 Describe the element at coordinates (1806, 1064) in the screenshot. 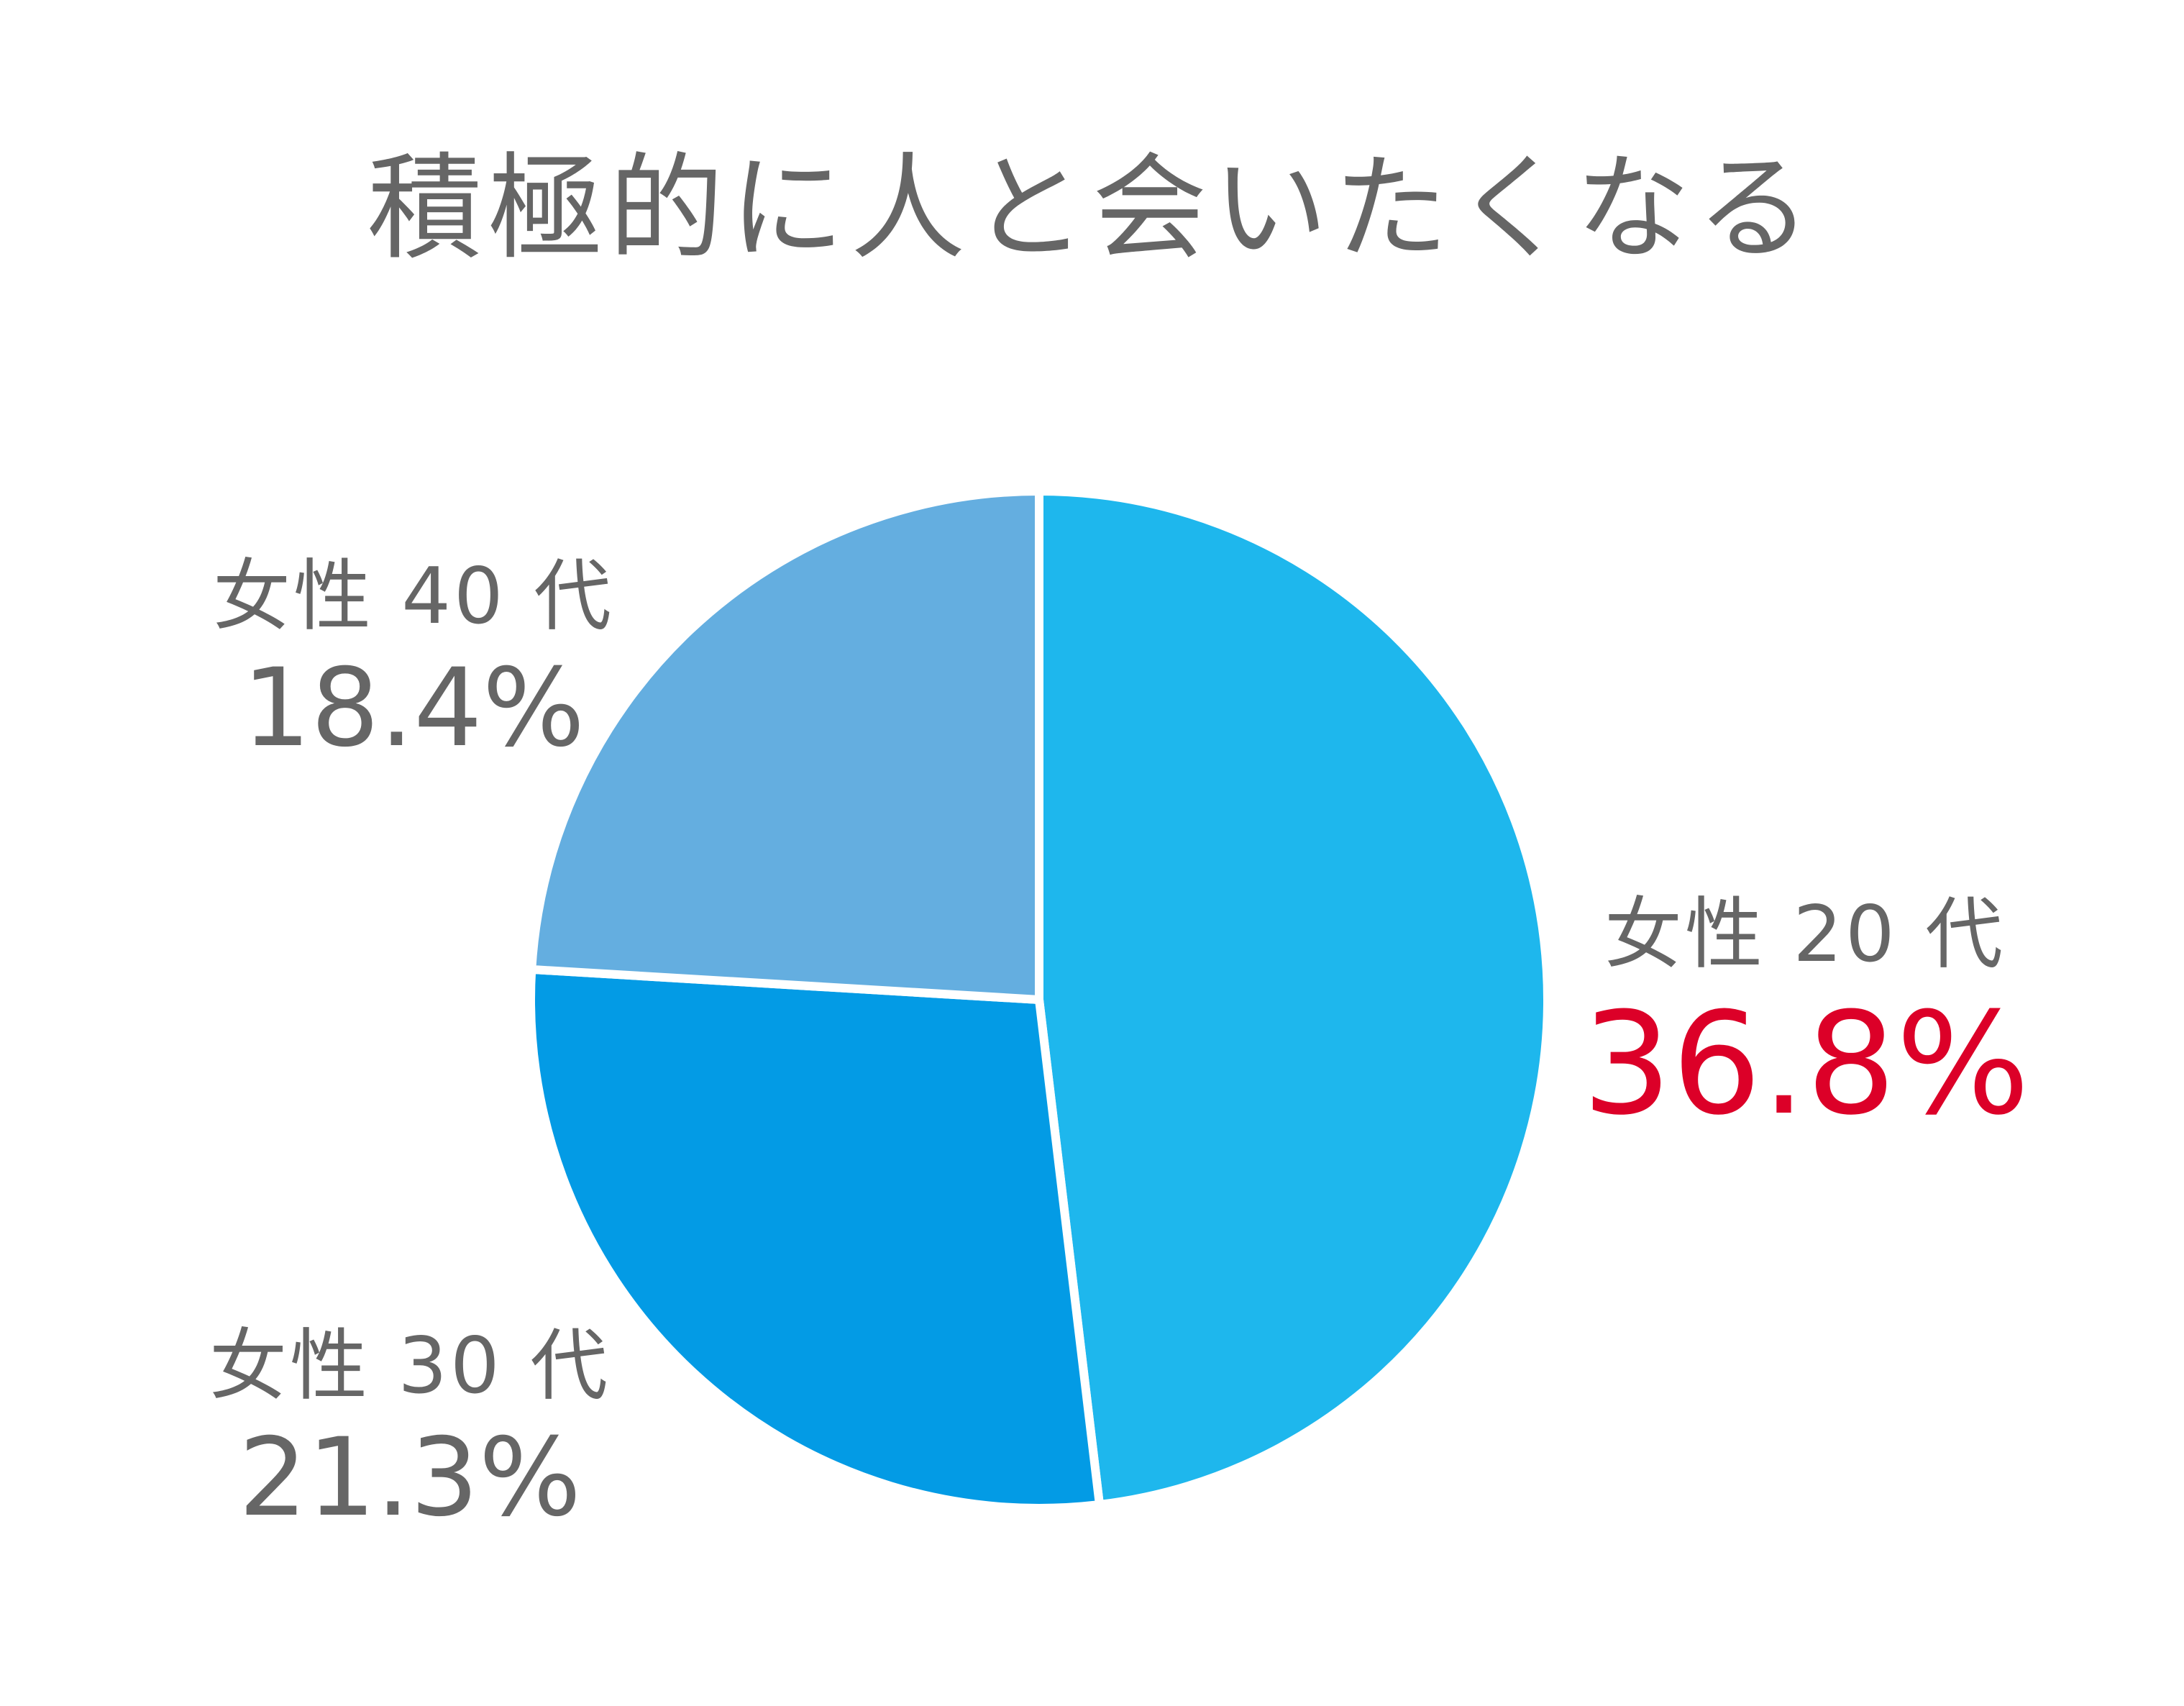

I see `slice-value-highlight: 36.8%` at that location.